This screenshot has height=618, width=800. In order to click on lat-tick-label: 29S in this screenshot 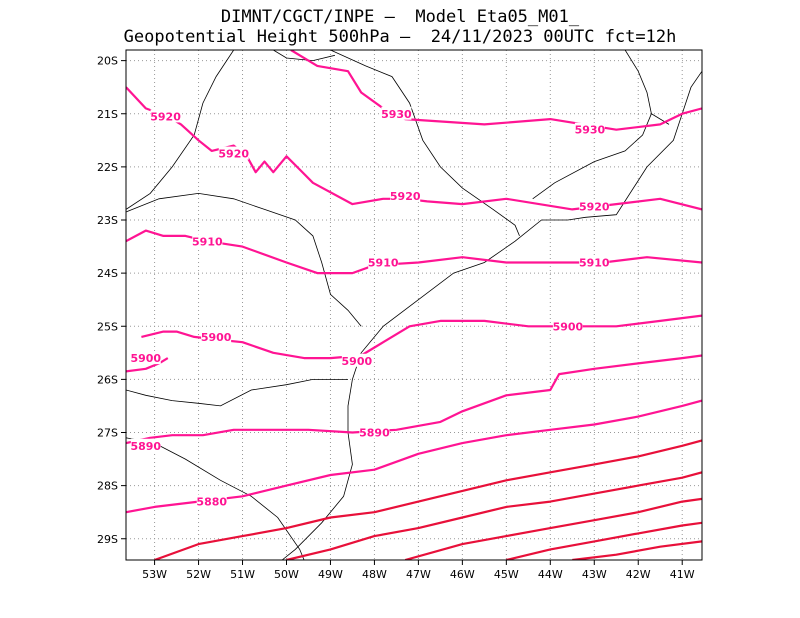, I will do `click(107, 539)`.